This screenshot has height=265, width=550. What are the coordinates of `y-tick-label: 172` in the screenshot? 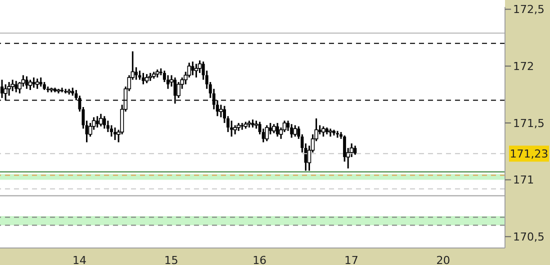 It's located at (523, 67).